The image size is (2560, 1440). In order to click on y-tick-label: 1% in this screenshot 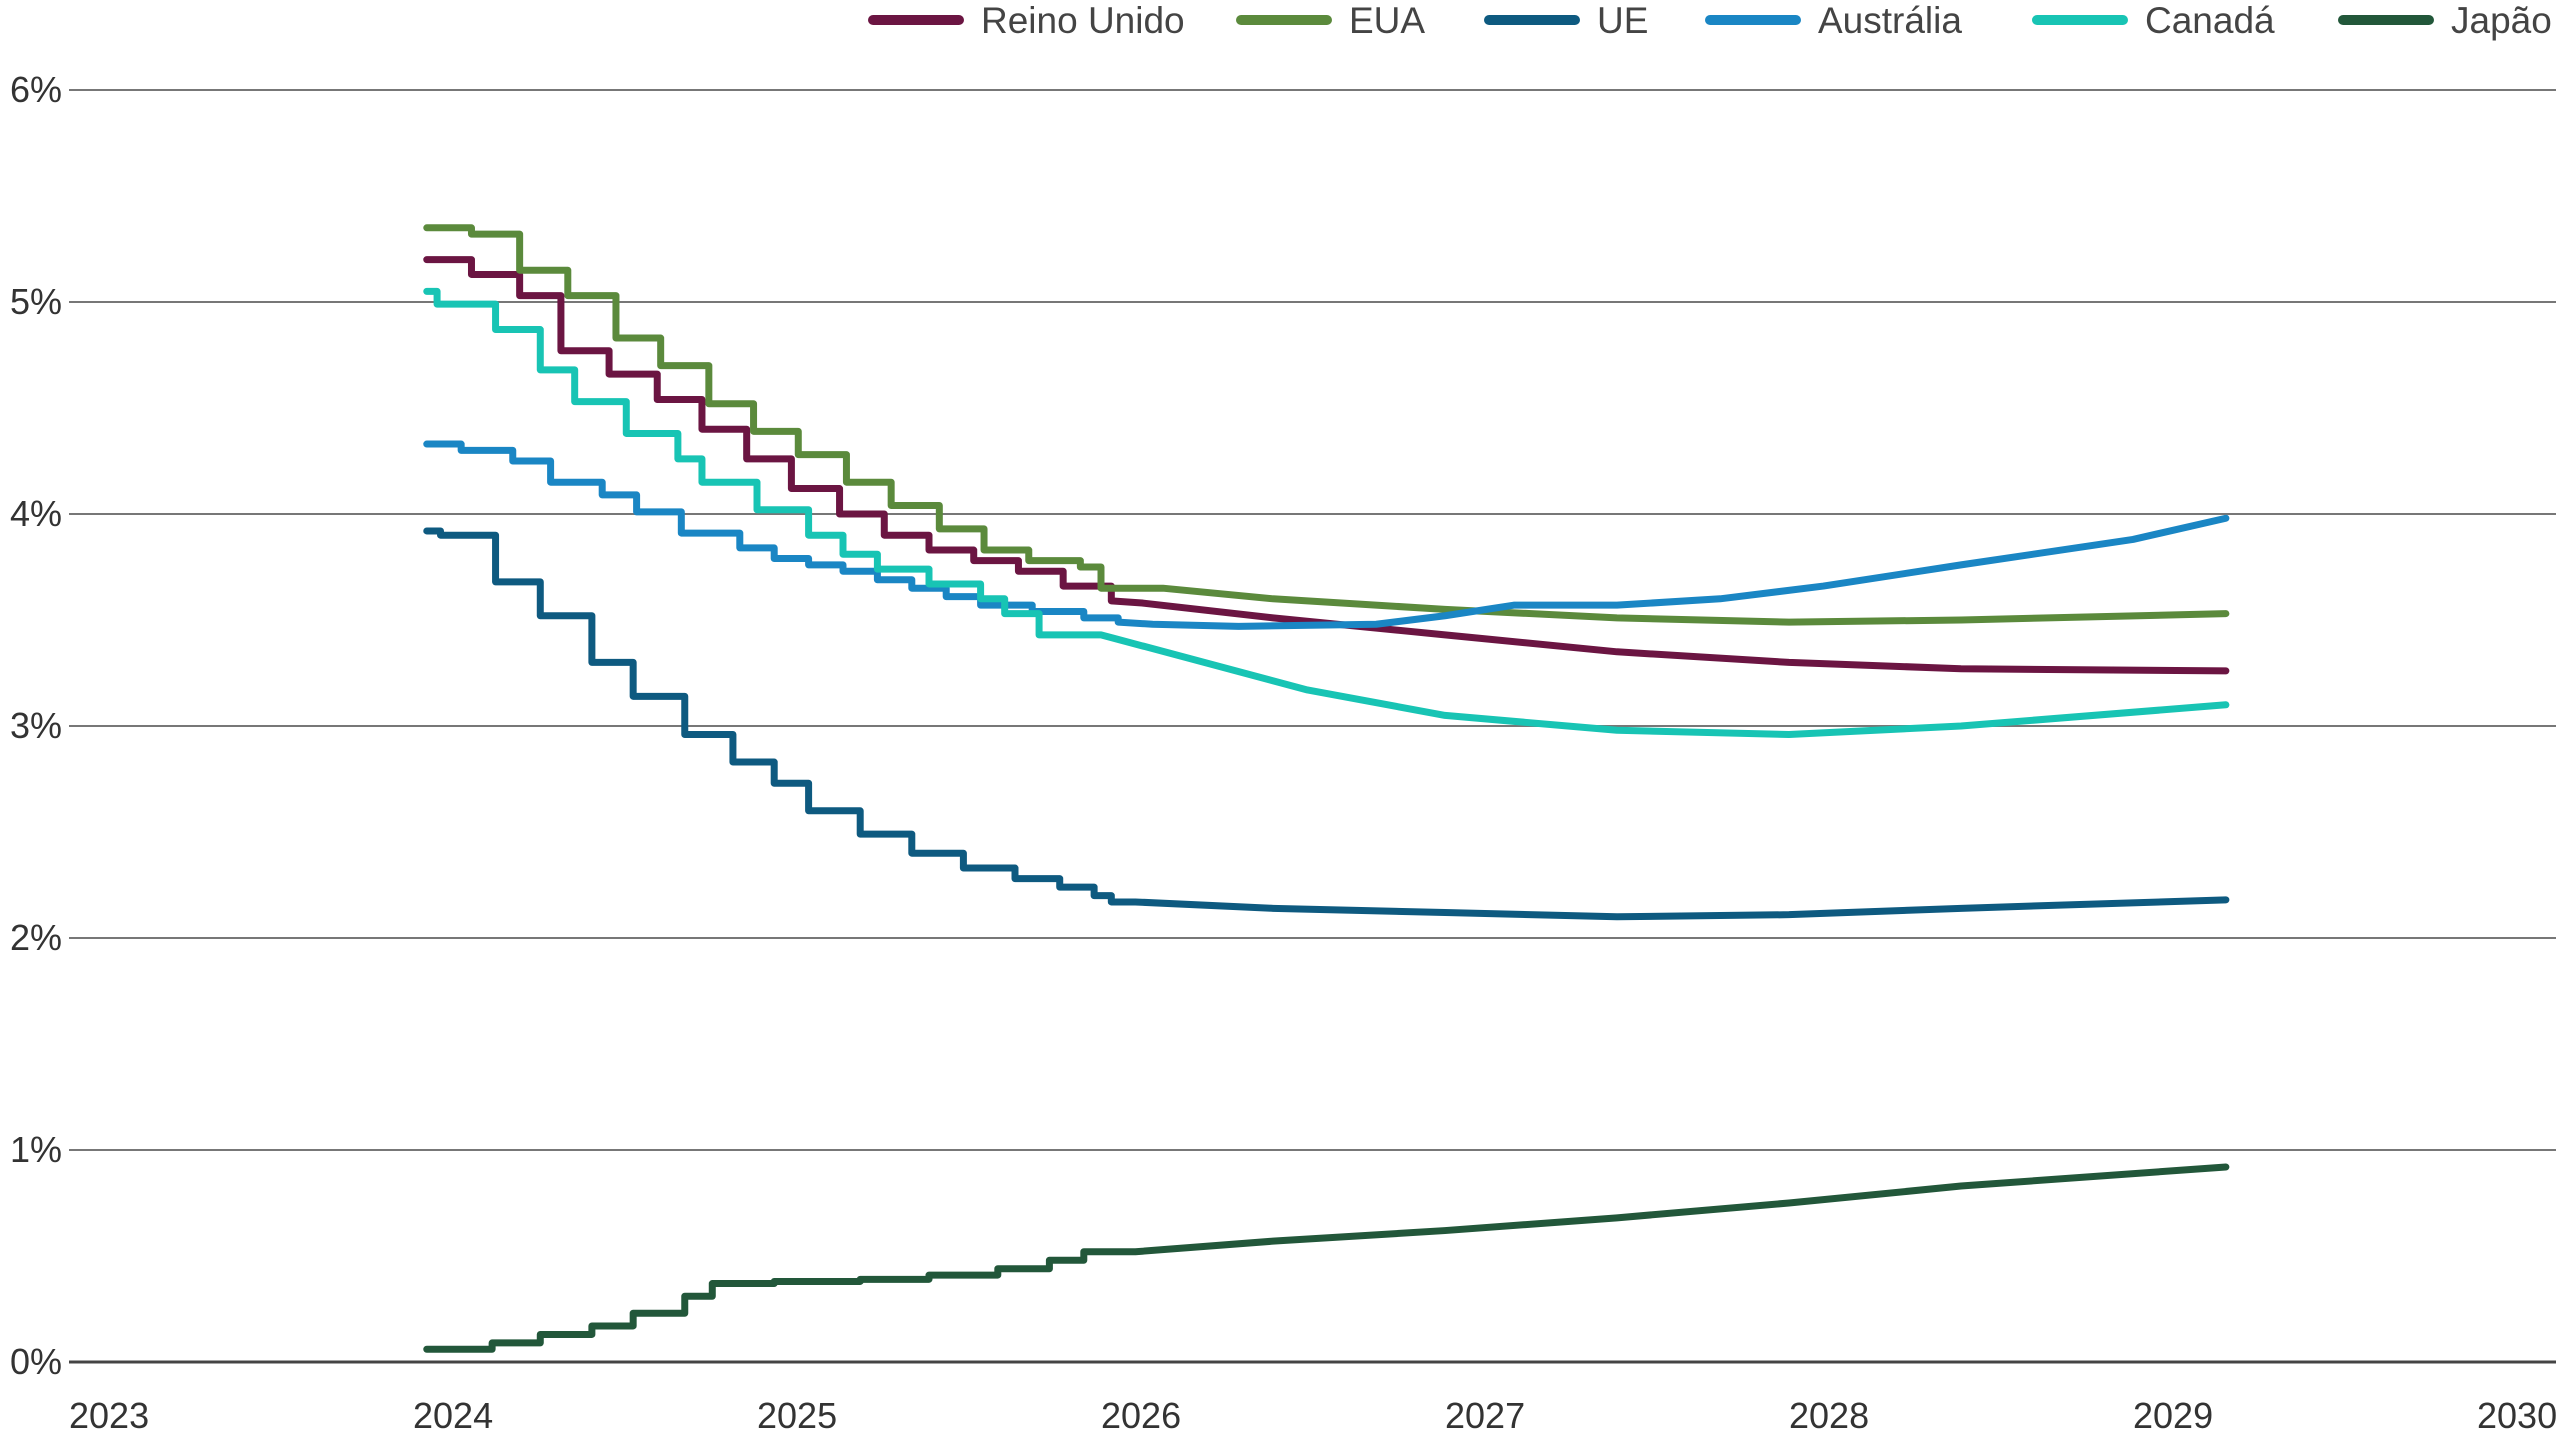, I will do `click(36, 1149)`.